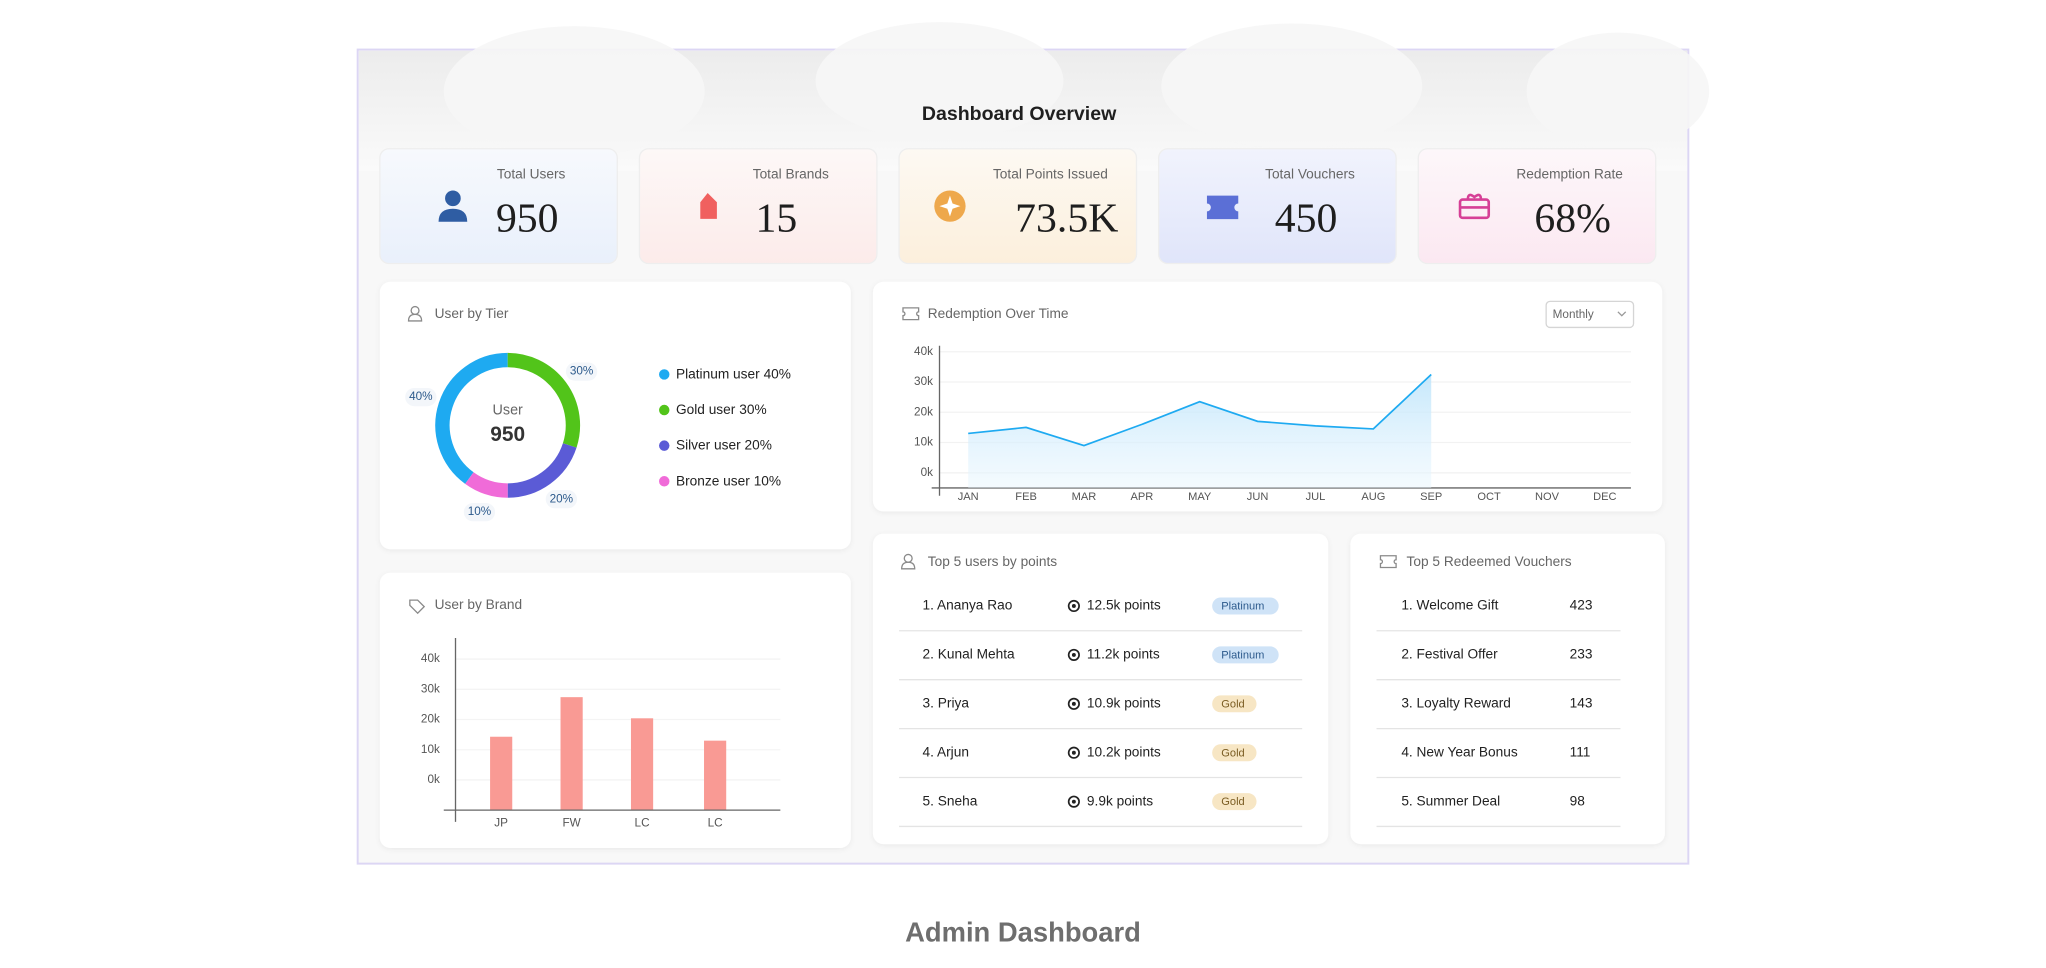 This screenshot has height=968, width=2046. What do you see at coordinates (1604, 497) in the screenshot?
I see `x-tick-label: DEC` at bounding box center [1604, 497].